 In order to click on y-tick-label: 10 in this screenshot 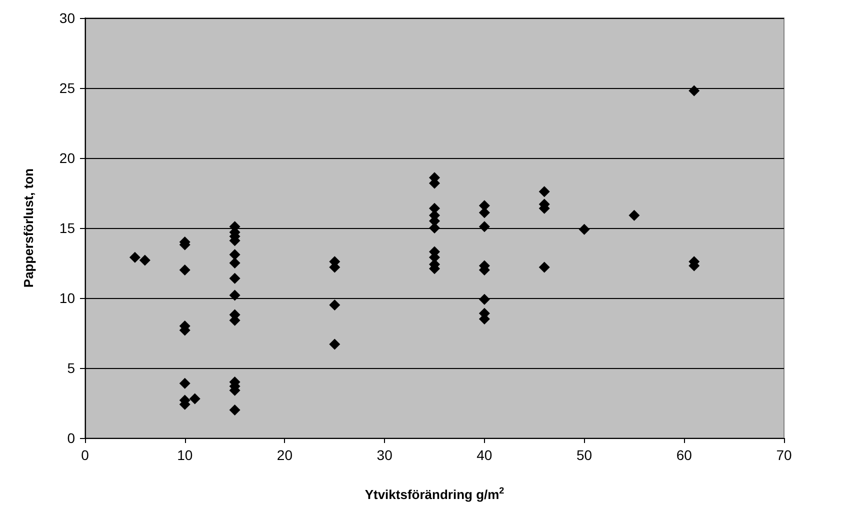, I will do `click(67, 298)`.